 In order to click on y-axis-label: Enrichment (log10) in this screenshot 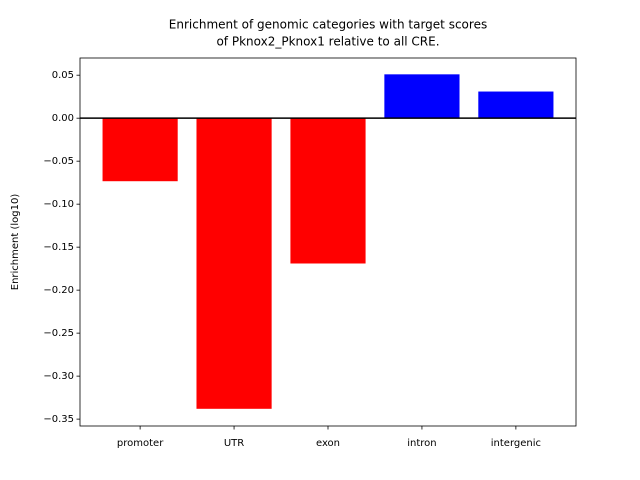, I will do `click(15, 242)`.